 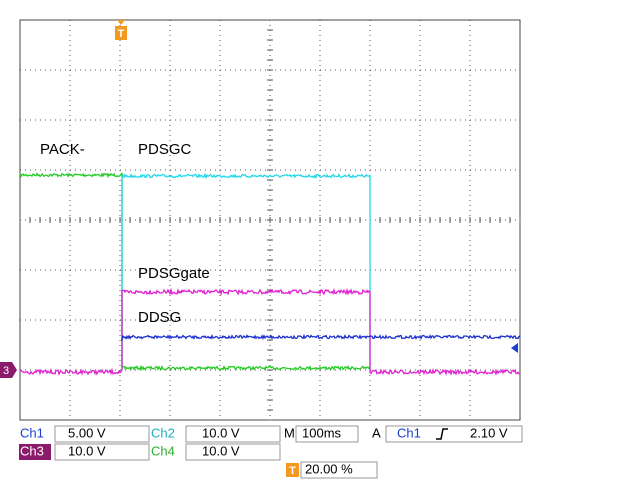 What do you see at coordinates (165, 149) in the screenshot?
I see `trace-label: PDSGC` at bounding box center [165, 149].